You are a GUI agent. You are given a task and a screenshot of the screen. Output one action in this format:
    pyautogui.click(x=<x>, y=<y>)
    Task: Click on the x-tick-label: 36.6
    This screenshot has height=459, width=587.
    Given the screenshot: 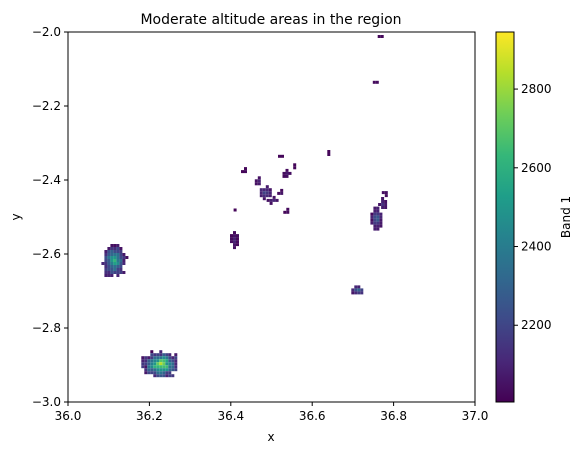 What is the action you would take?
    pyautogui.click(x=312, y=416)
    